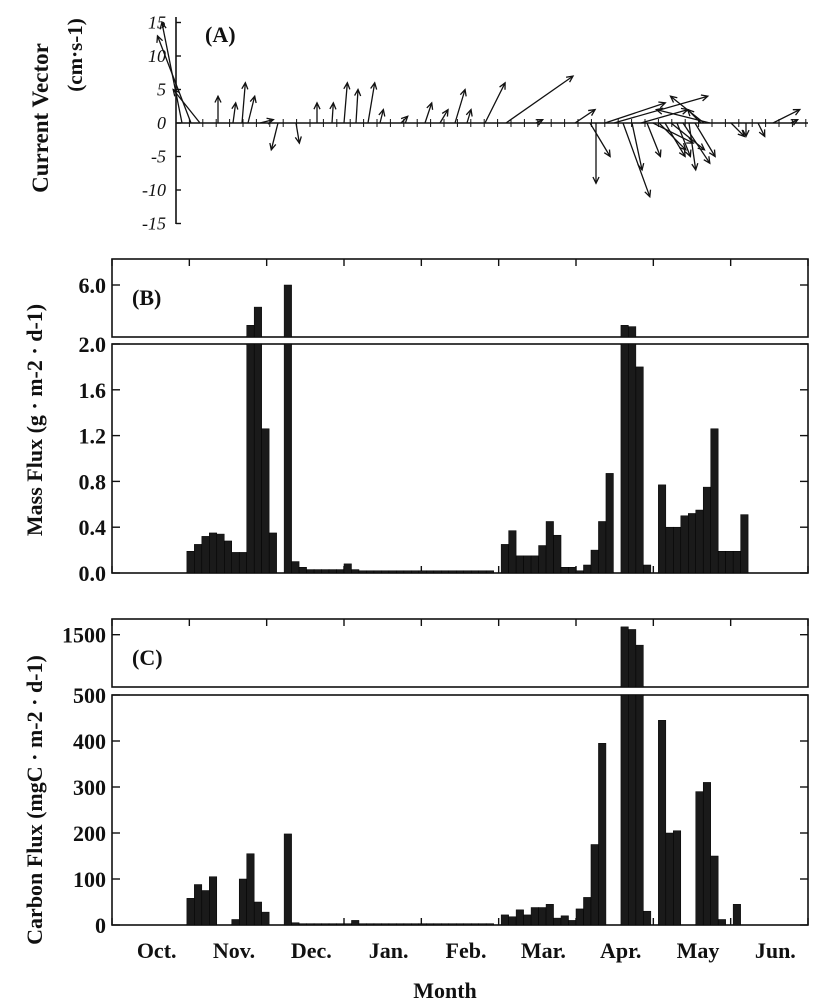  What do you see at coordinates (40, 118) in the screenshot?
I see `y-axis-label-a-line1: Current Vector` at bounding box center [40, 118].